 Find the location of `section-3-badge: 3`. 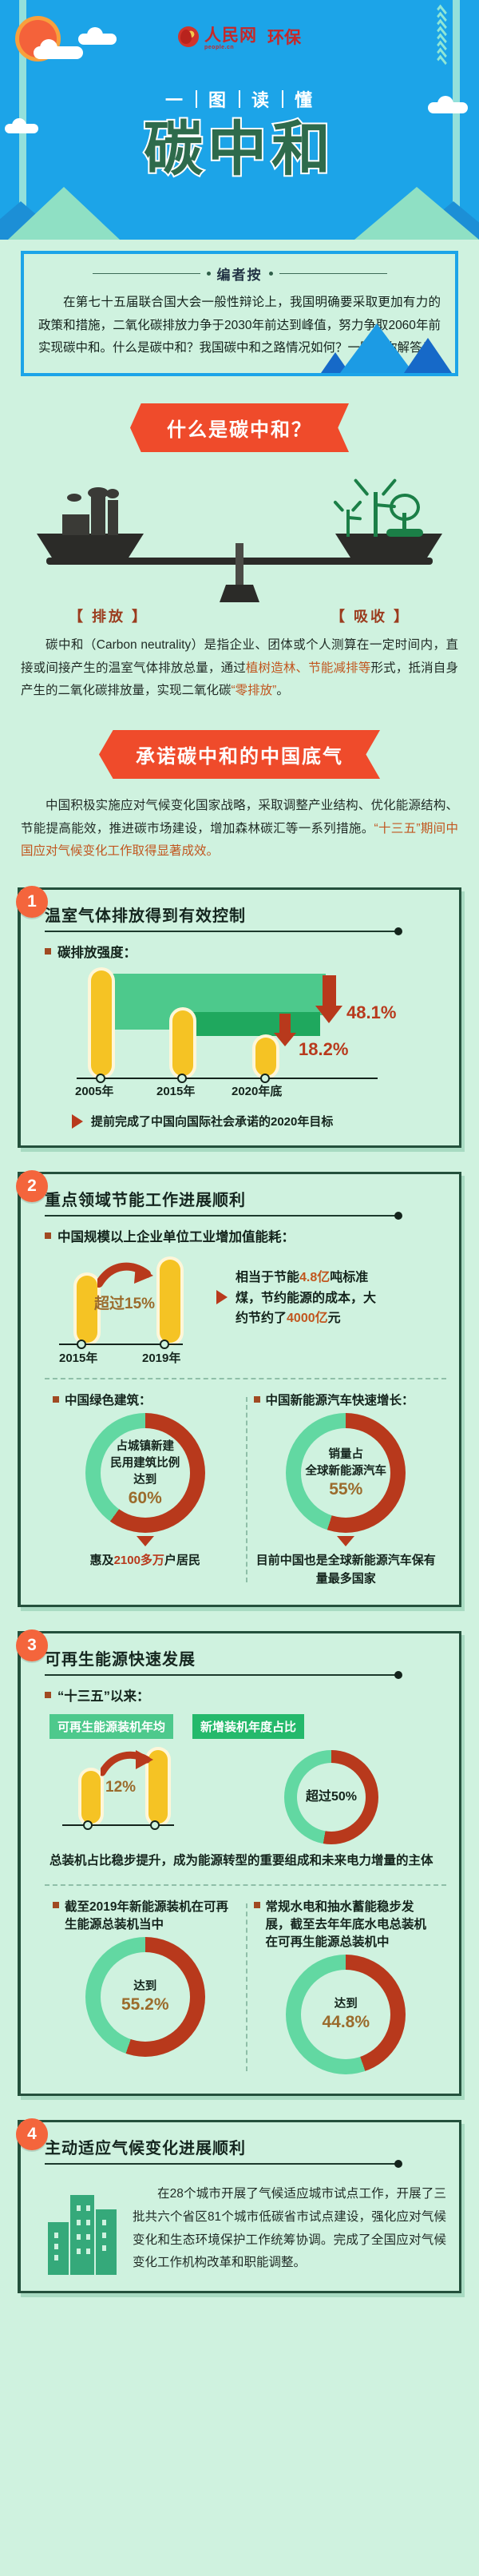

section-3-badge: 3 is located at coordinates (32, 1645).